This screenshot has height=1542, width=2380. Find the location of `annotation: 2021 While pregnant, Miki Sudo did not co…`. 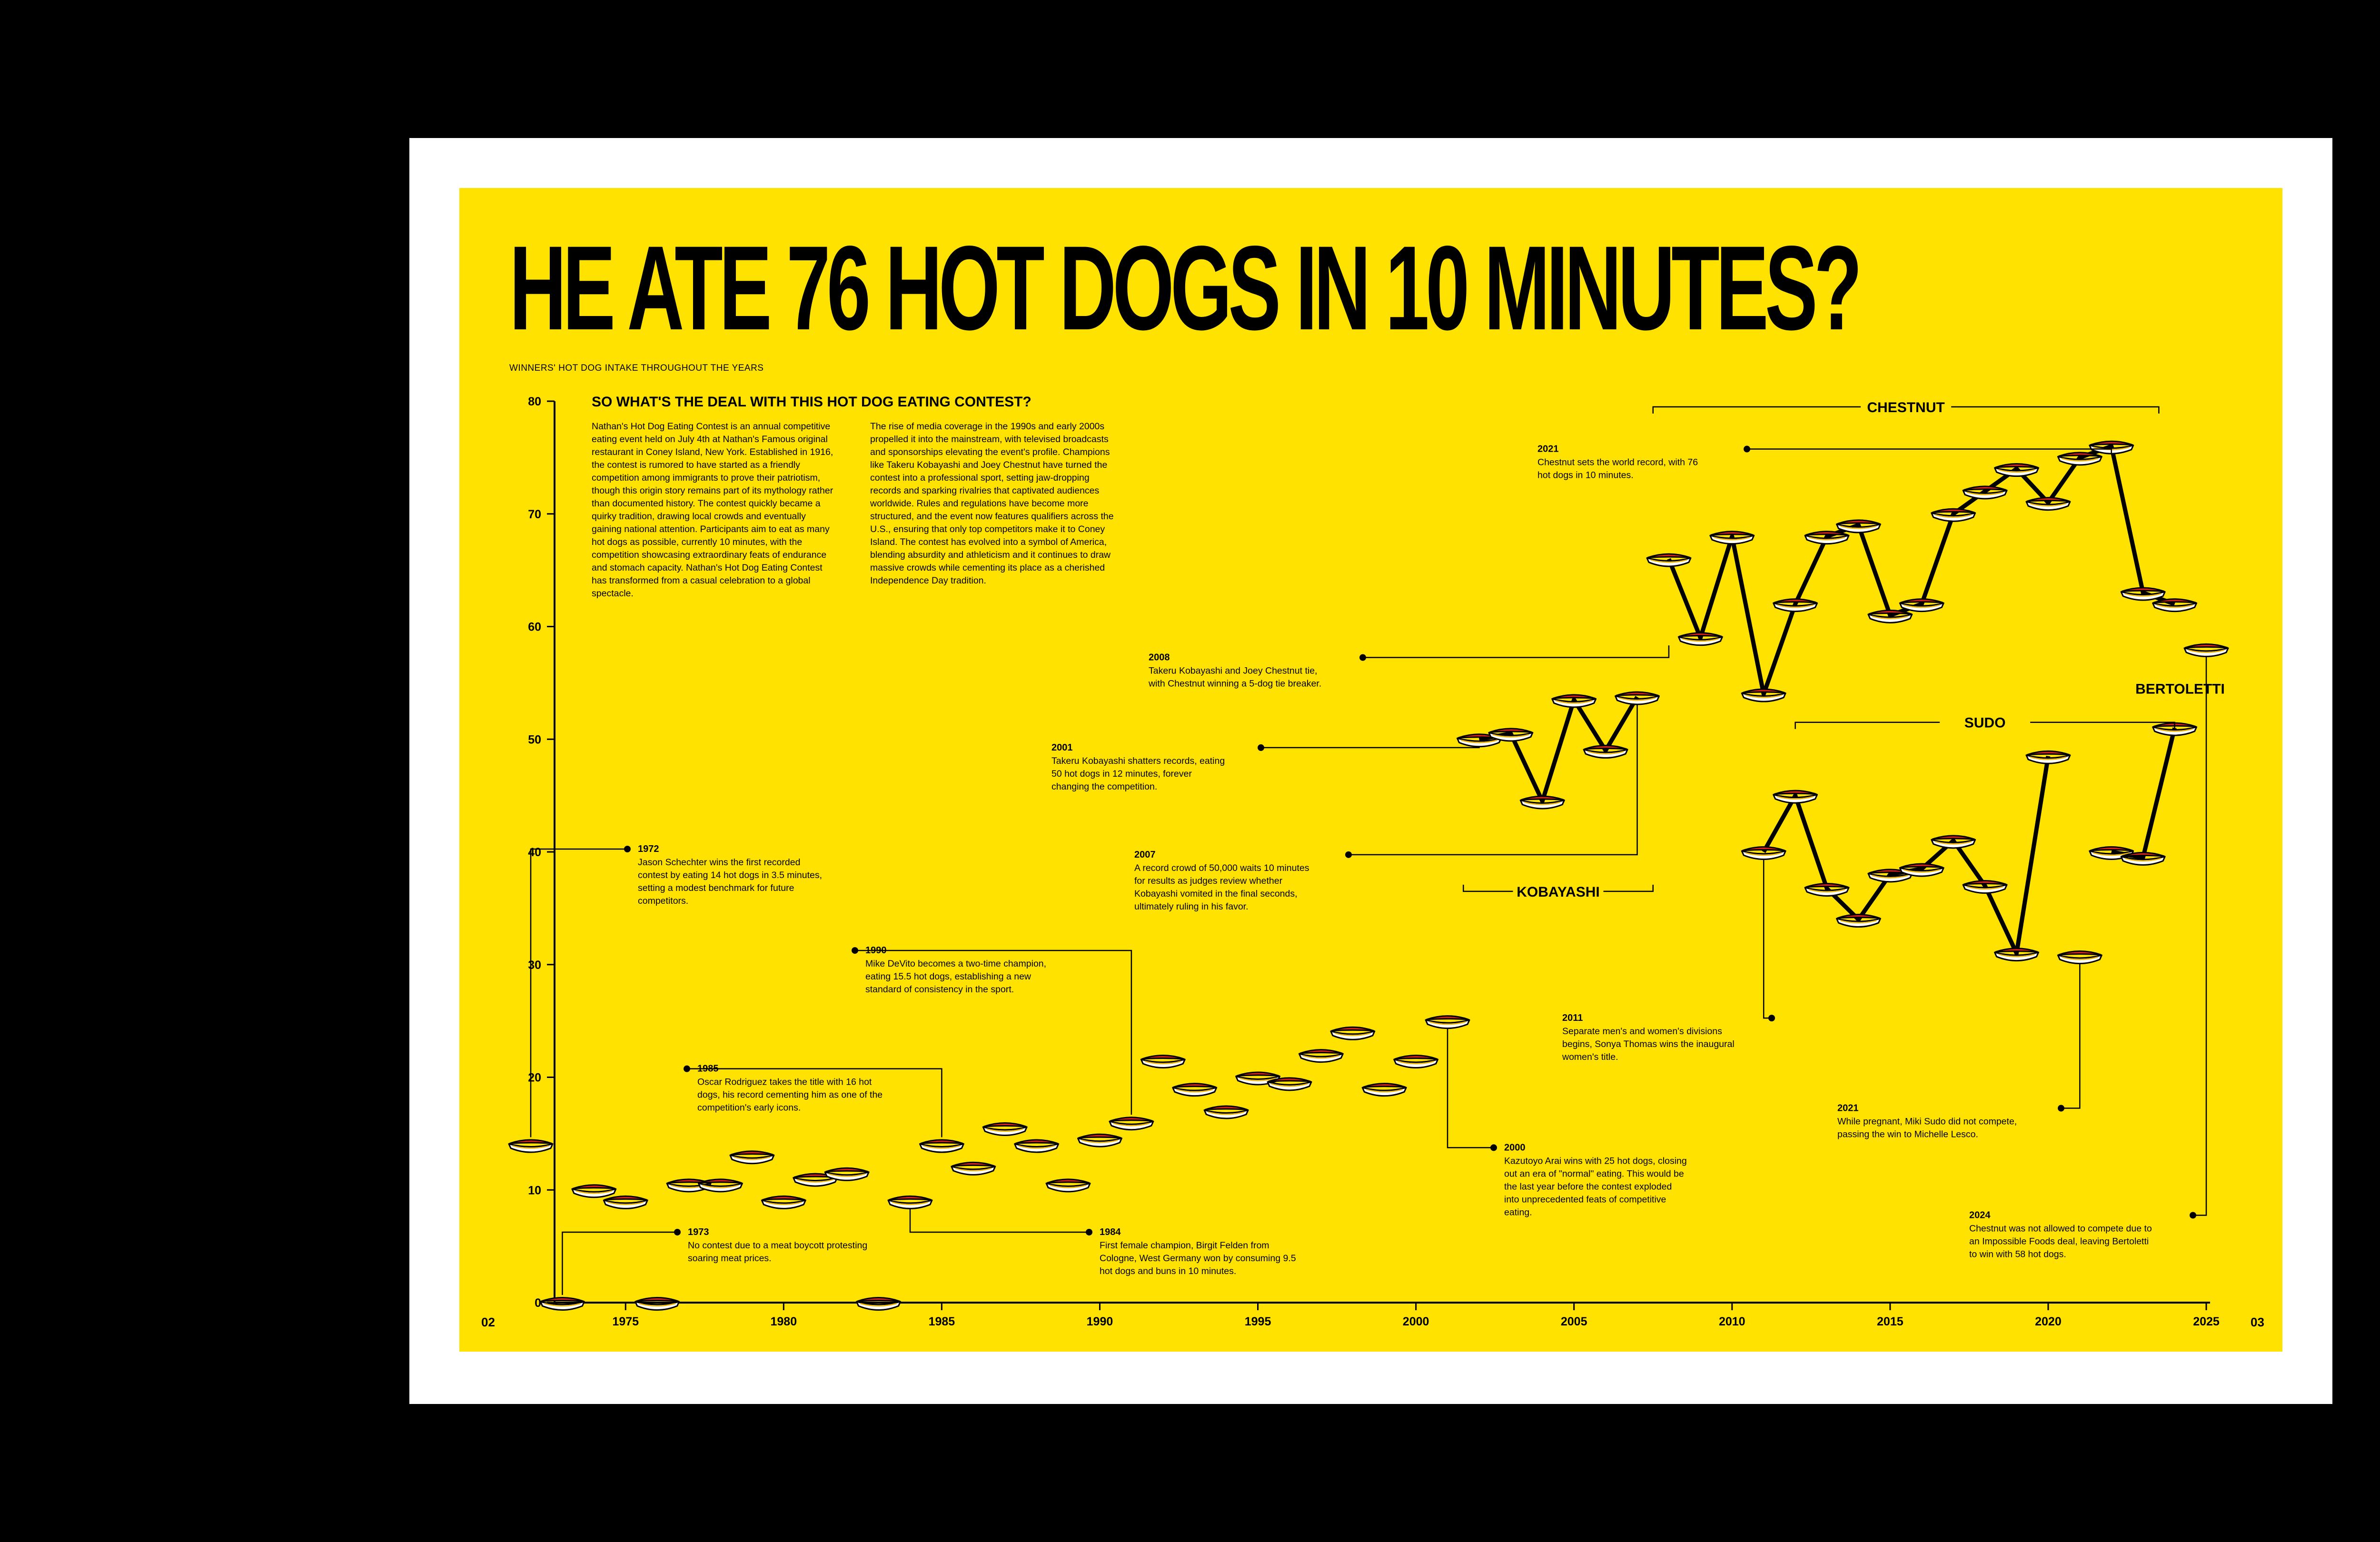

annotation: 2021 While pregnant, Miki Sudo did not co… is located at coordinates (1959, 1051).